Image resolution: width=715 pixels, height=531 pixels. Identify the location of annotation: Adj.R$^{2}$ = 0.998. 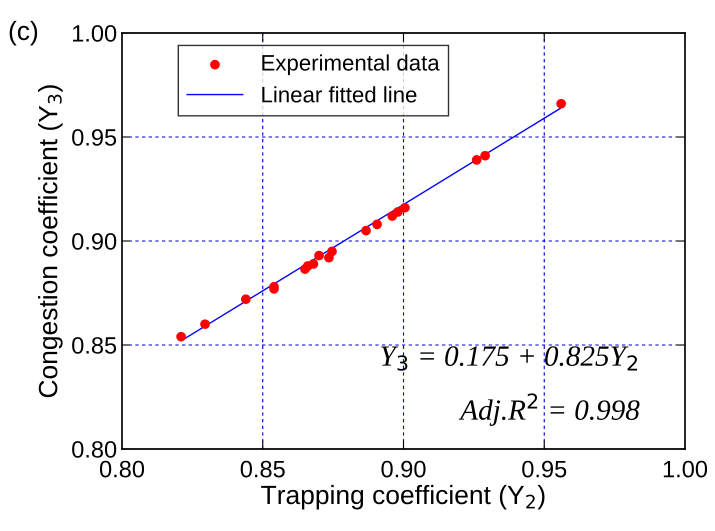
(549, 409).